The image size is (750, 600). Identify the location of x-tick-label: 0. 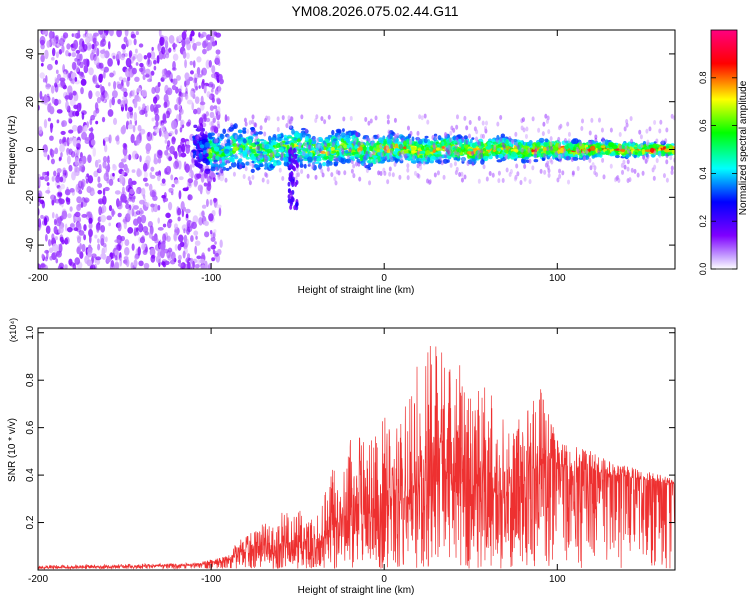
(384, 278).